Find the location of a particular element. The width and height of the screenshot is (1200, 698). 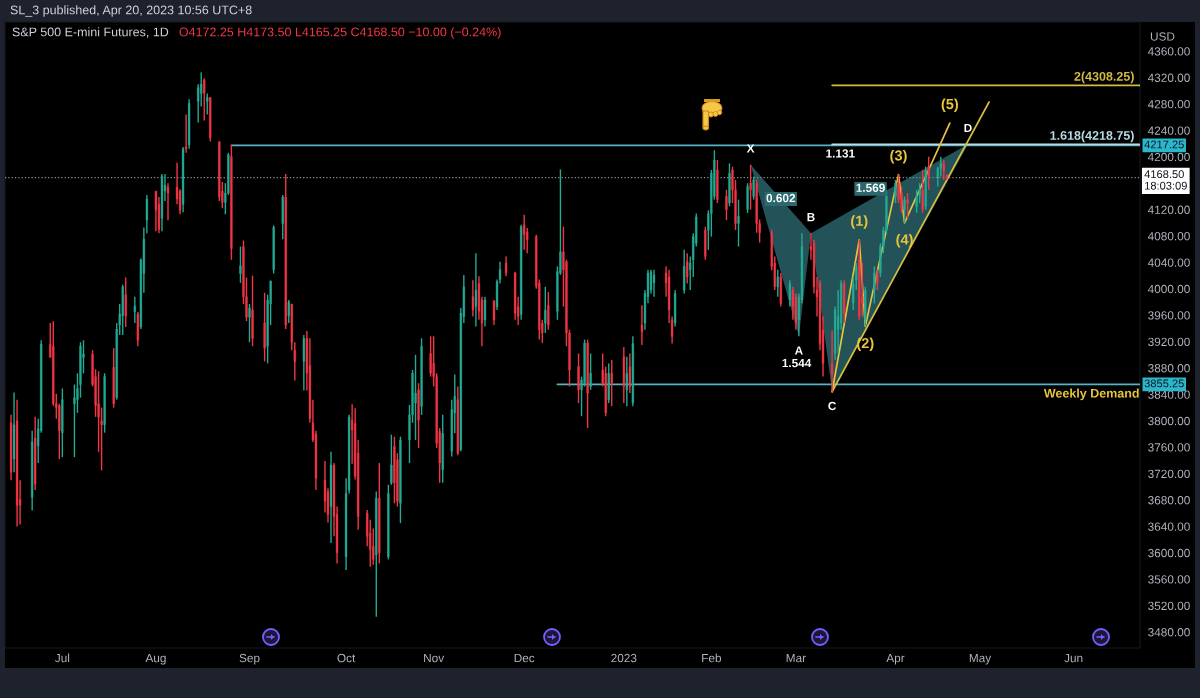

y-tick-label: 4000.00 is located at coordinates (1168, 289).